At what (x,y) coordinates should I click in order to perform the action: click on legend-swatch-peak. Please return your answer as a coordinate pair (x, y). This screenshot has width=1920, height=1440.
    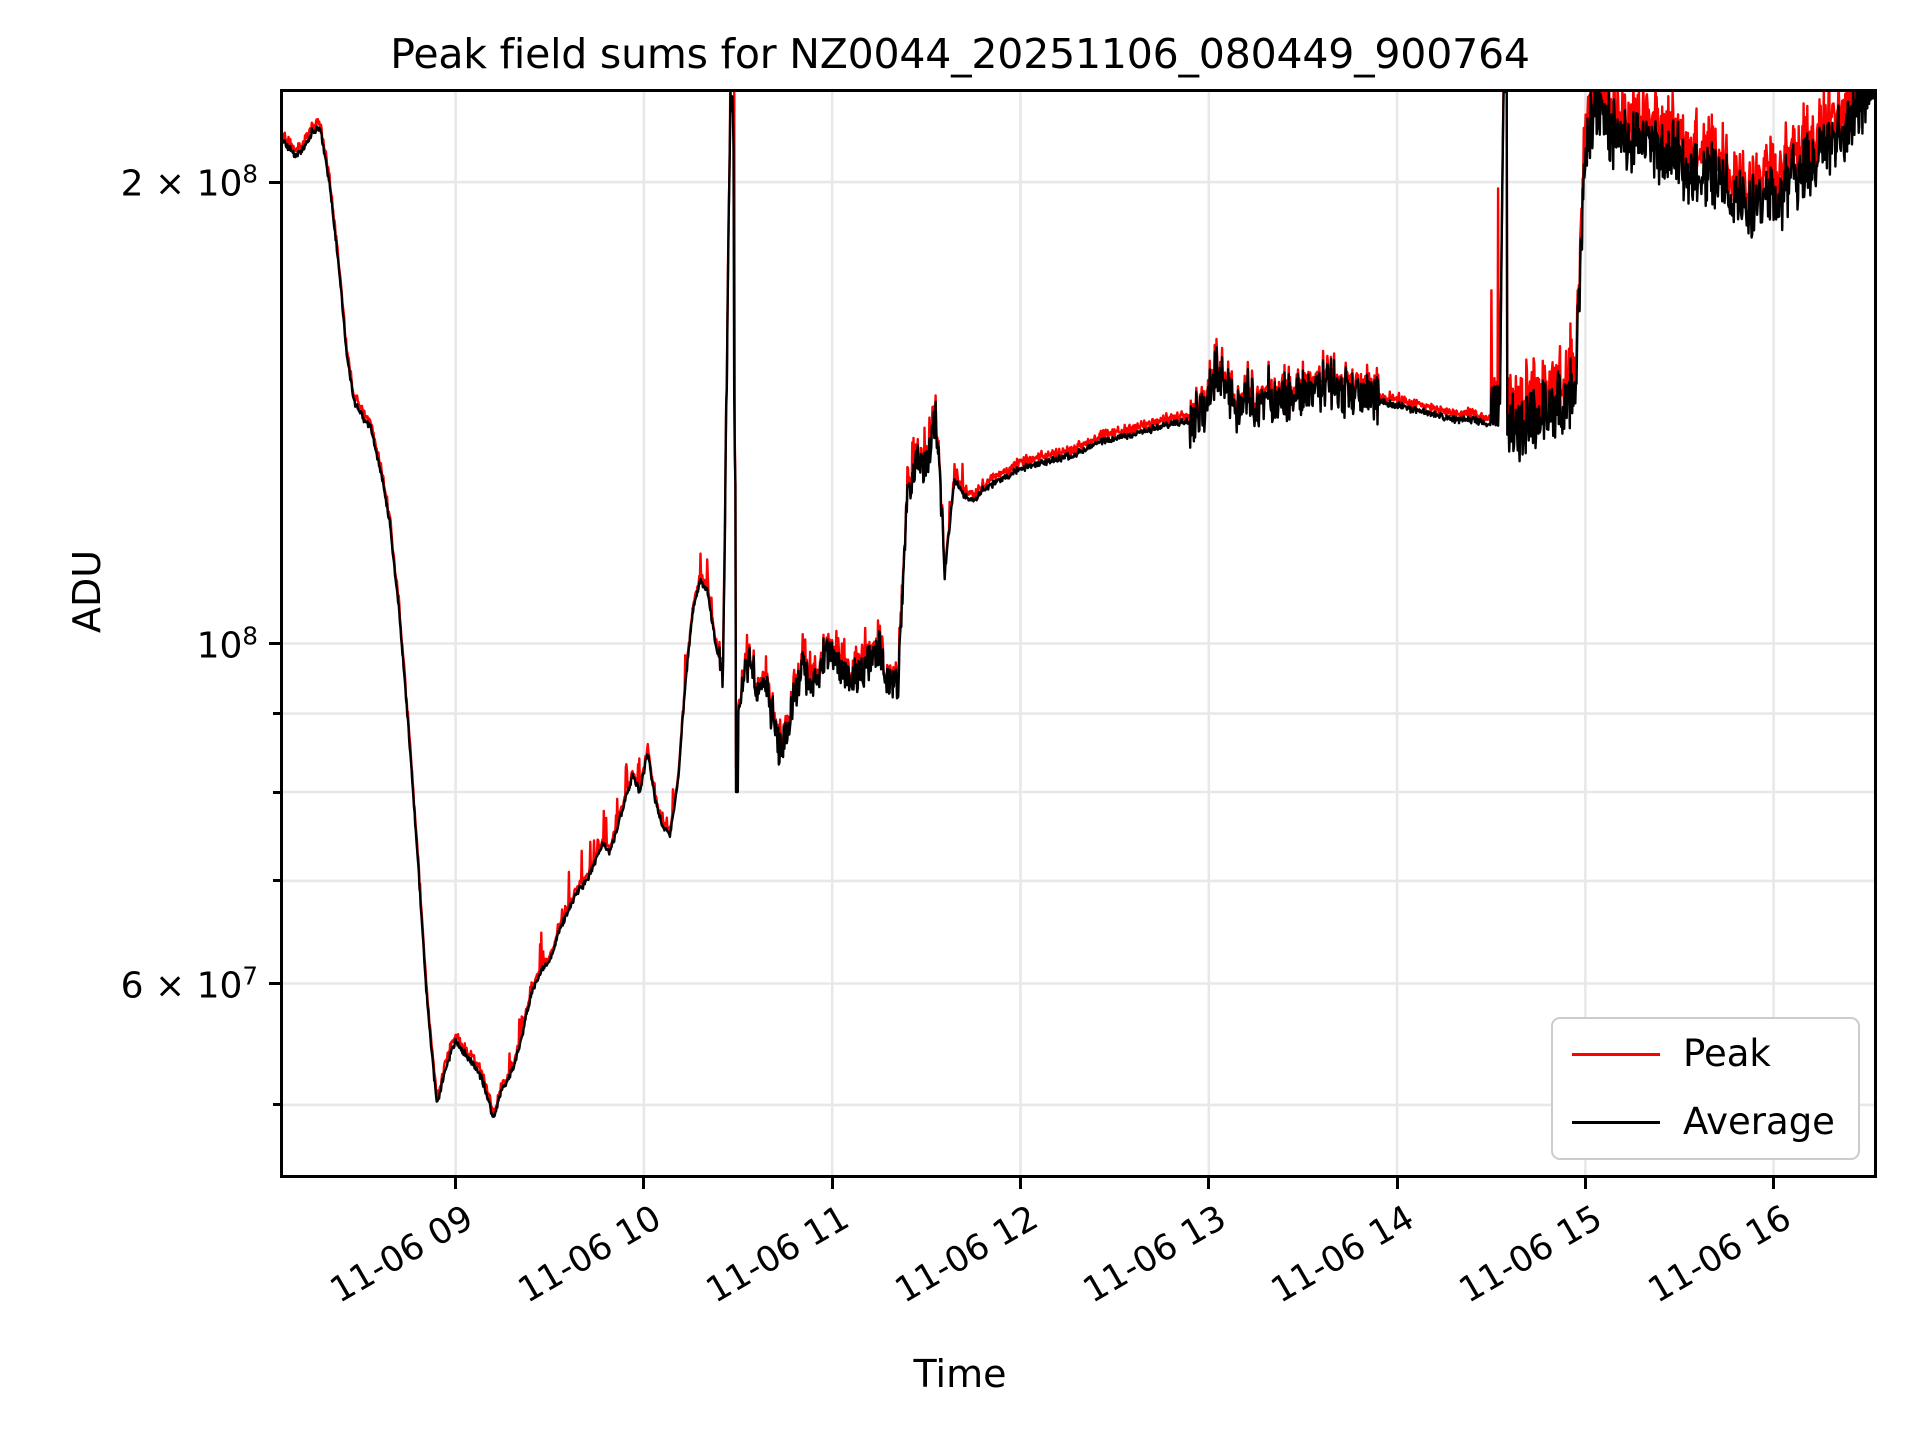
    Looking at the image, I should click on (1616, 1054).